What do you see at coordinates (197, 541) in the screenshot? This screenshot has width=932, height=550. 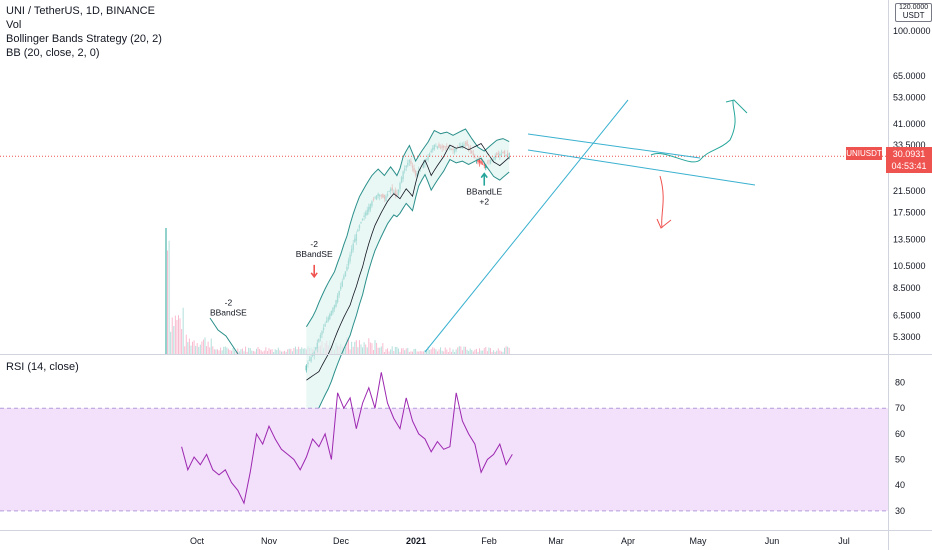 I see `time-tick-label: Oct` at bounding box center [197, 541].